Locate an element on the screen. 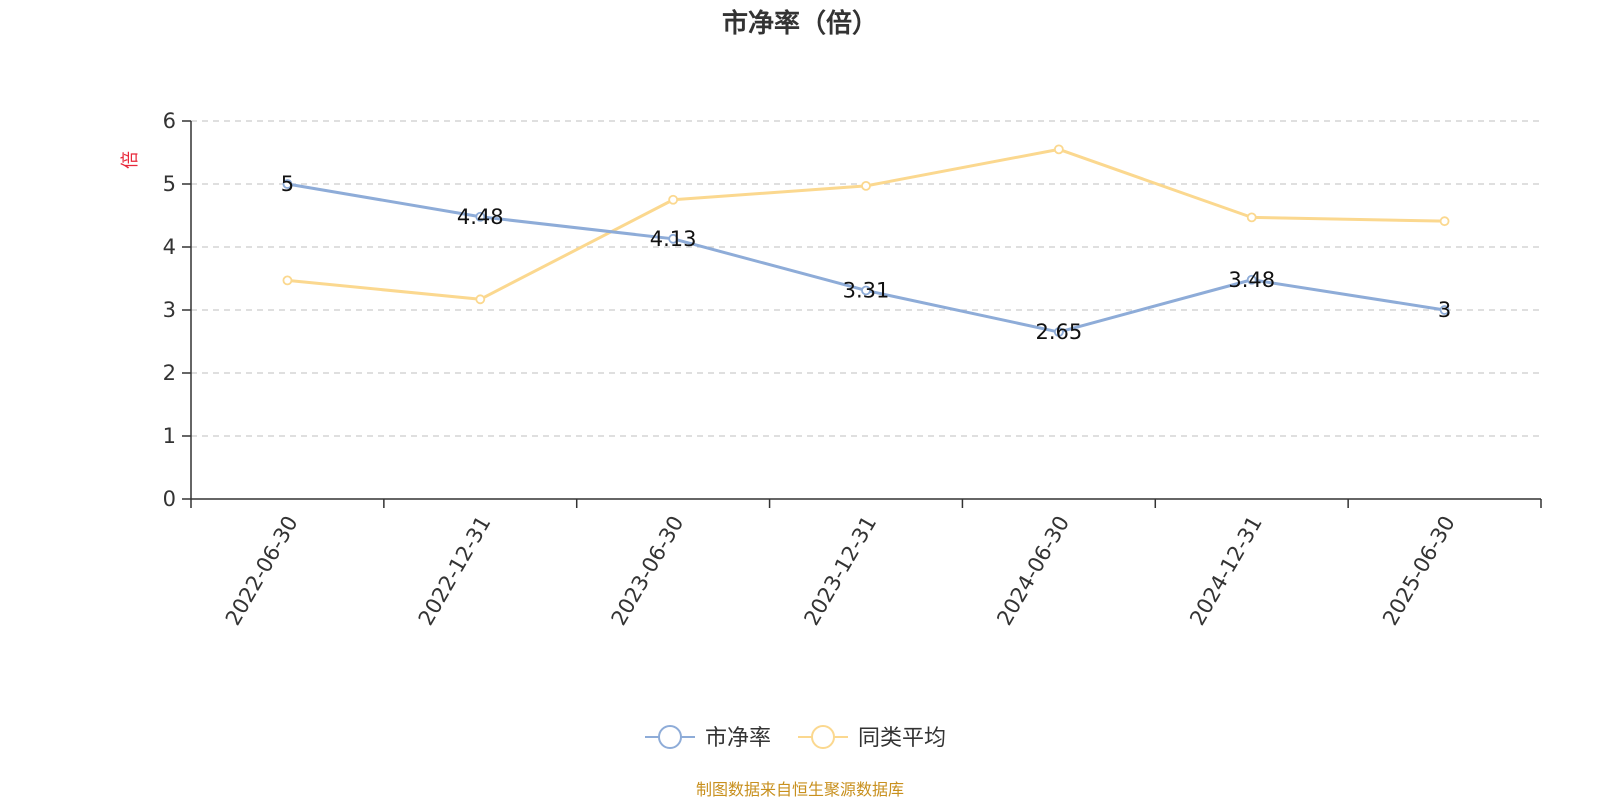 This screenshot has width=1600, height=800. source-note: 制图数据来自恒生聚源数据库 is located at coordinates (800, 789).